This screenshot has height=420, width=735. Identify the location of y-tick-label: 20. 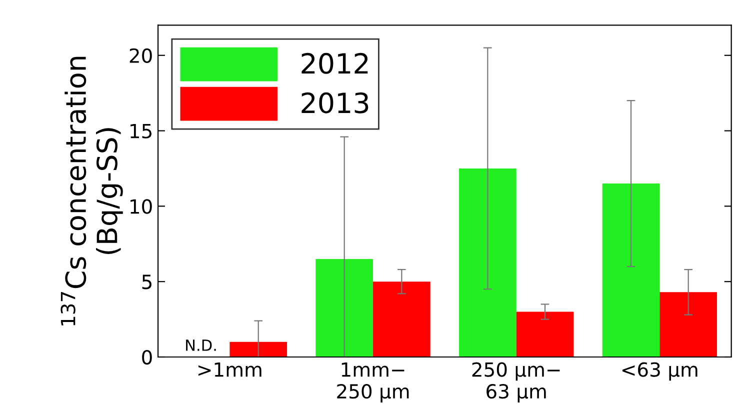
(141, 56).